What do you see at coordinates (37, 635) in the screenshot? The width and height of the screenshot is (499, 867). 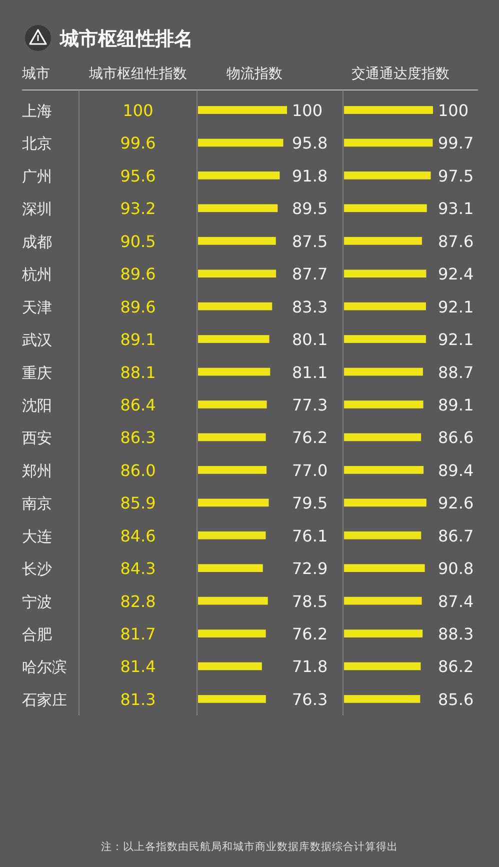 I see `category-label: 合肥` at bounding box center [37, 635].